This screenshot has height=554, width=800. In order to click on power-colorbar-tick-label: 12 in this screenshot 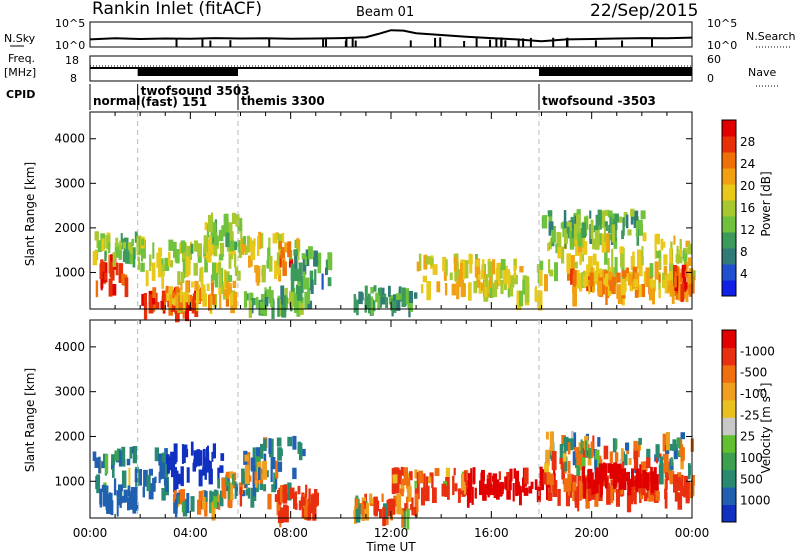, I will do `click(747, 230)`.